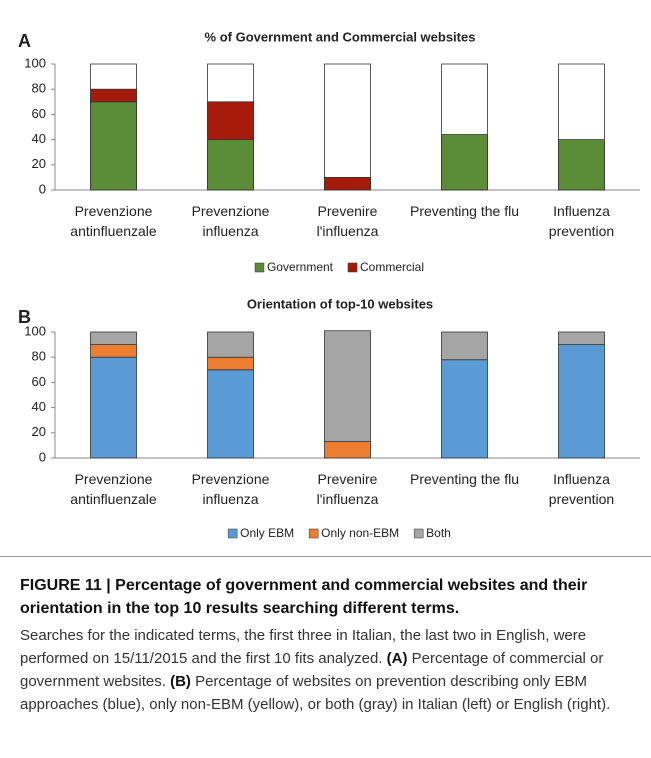 This screenshot has height=758, width=651. Describe the element at coordinates (347, 127) in the screenshot. I see `bar-frame` at that location.